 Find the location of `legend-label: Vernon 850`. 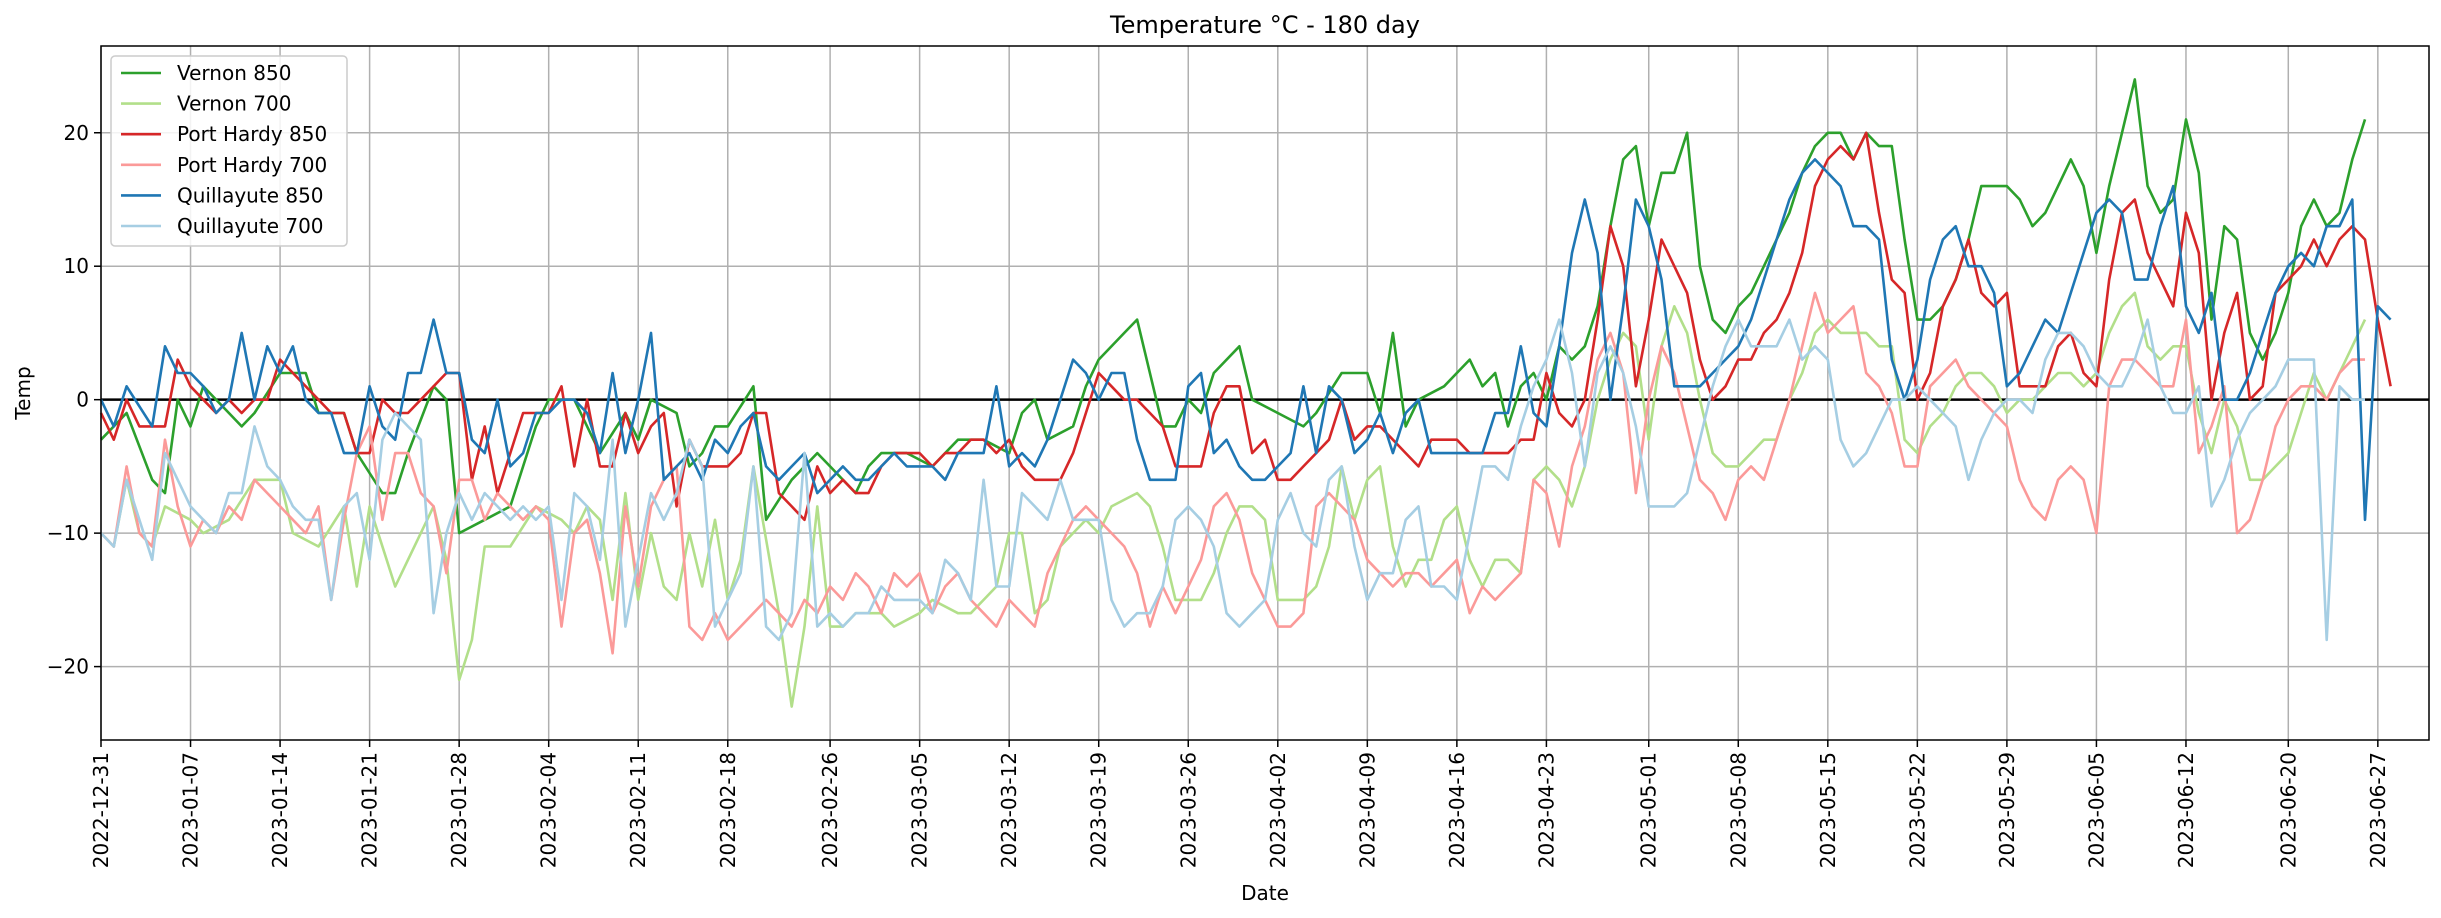

legend-label: Vernon 850 is located at coordinates (234, 73).